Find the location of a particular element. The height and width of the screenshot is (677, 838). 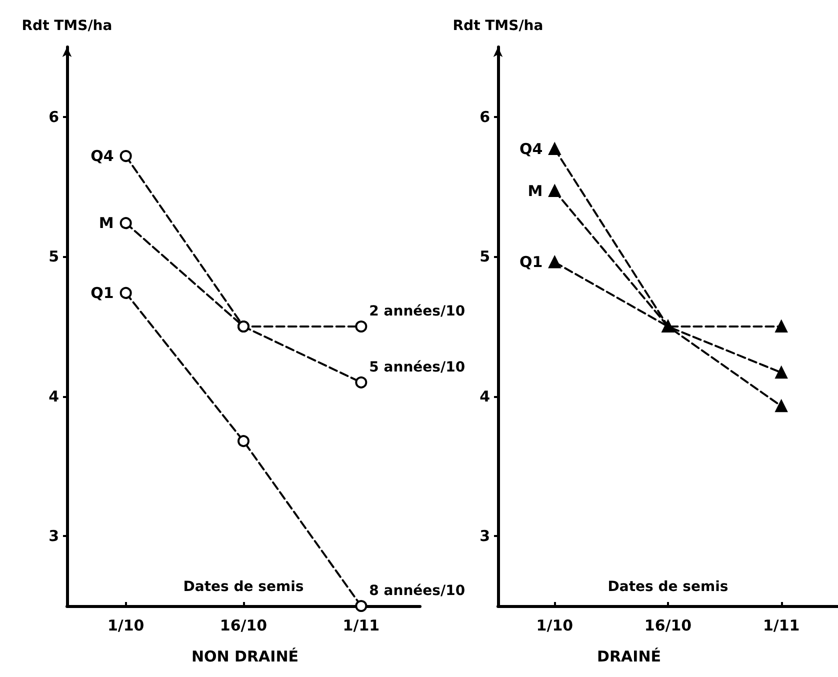

annotation: 5 années/10 is located at coordinates (417, 367).